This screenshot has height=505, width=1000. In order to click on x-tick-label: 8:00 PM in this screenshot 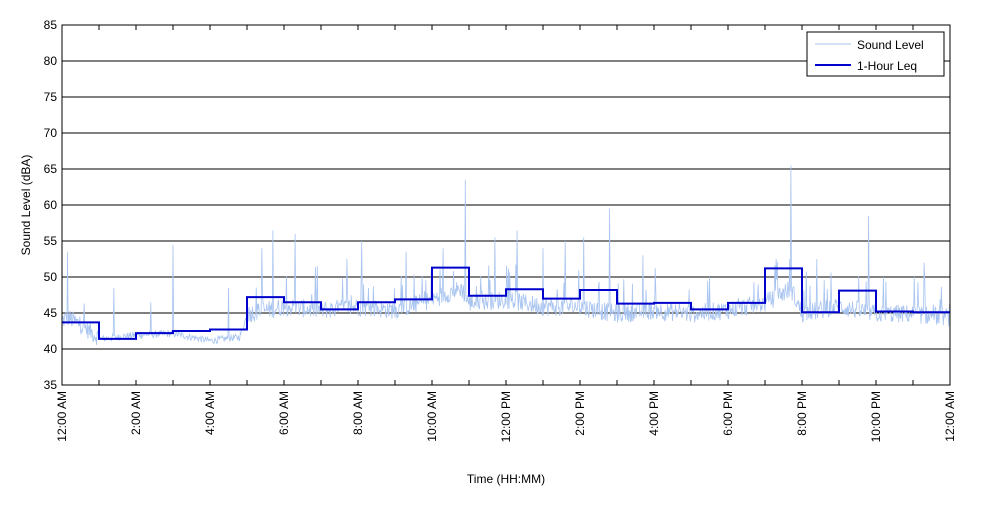, I will do `click(802, 413)`.